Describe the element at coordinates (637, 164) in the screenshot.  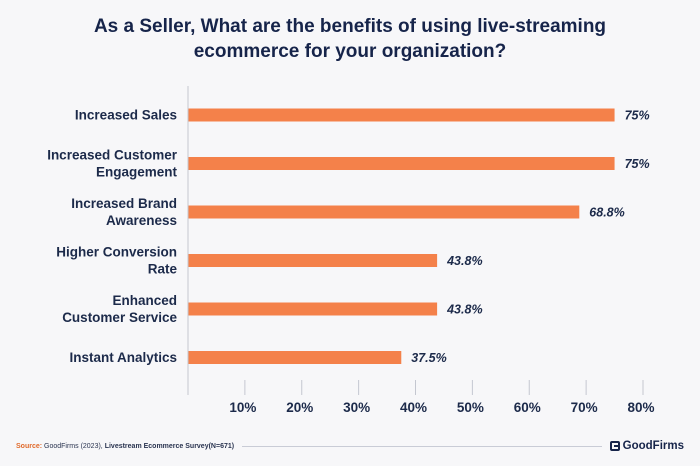
I see `value-label-1: 75%` at that location.